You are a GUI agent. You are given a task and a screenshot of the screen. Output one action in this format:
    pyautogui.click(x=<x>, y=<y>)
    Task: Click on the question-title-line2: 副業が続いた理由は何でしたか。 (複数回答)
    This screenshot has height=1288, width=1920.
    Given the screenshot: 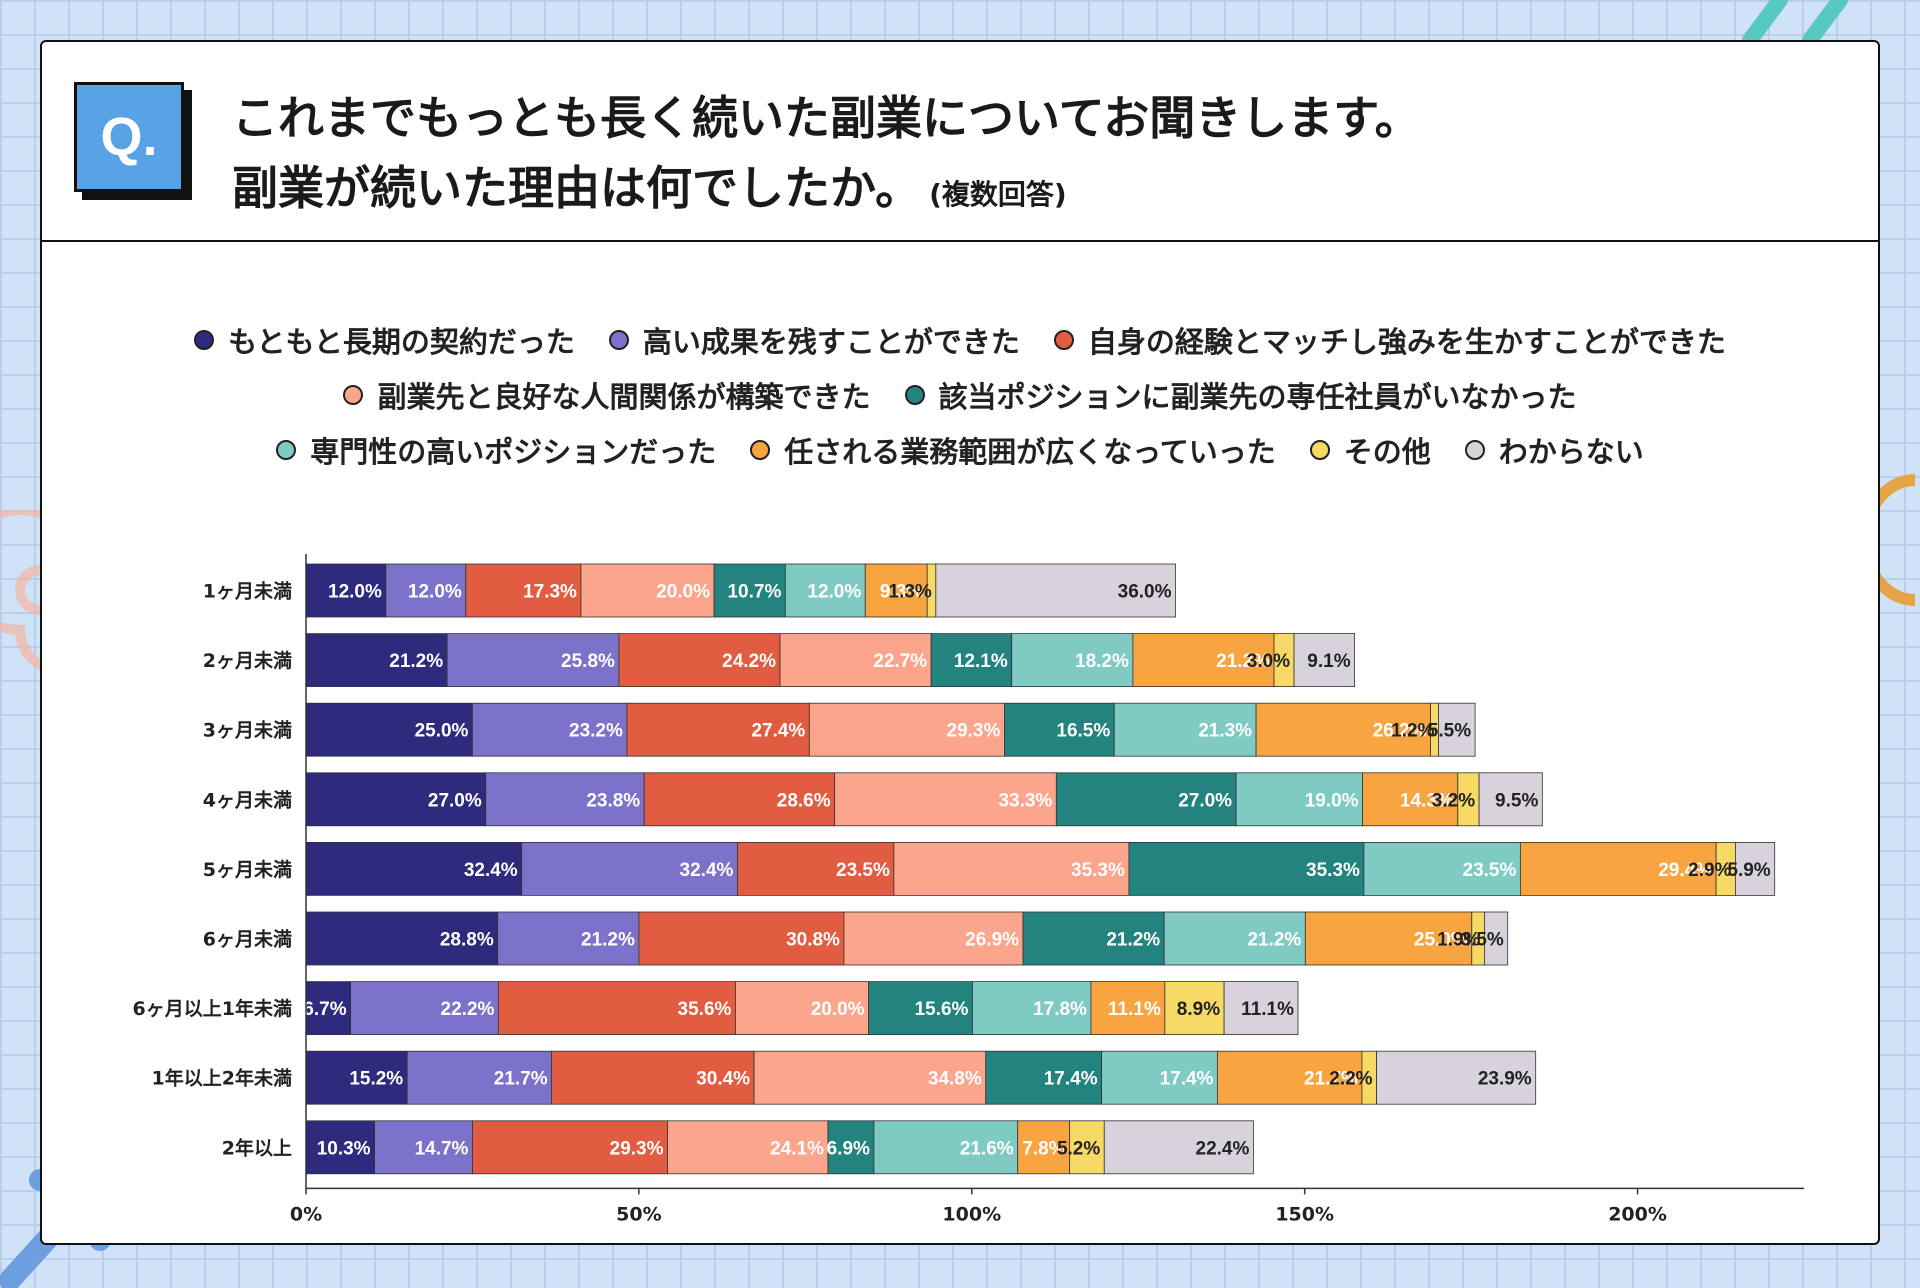 What is the action you would take?
    pyautogui.click(x=649, y=185)
    